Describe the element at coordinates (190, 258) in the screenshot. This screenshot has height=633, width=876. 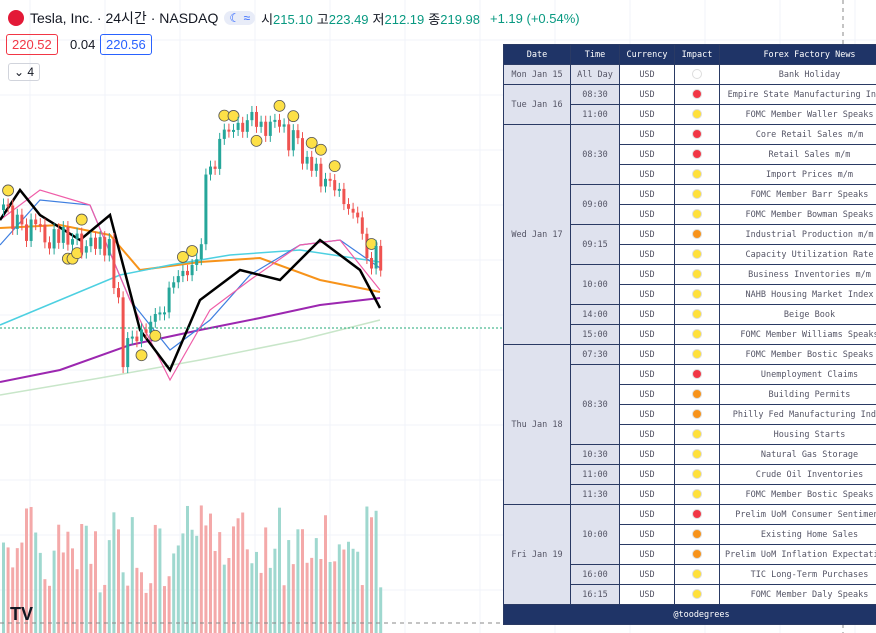
I see `ma-orange` at that location.